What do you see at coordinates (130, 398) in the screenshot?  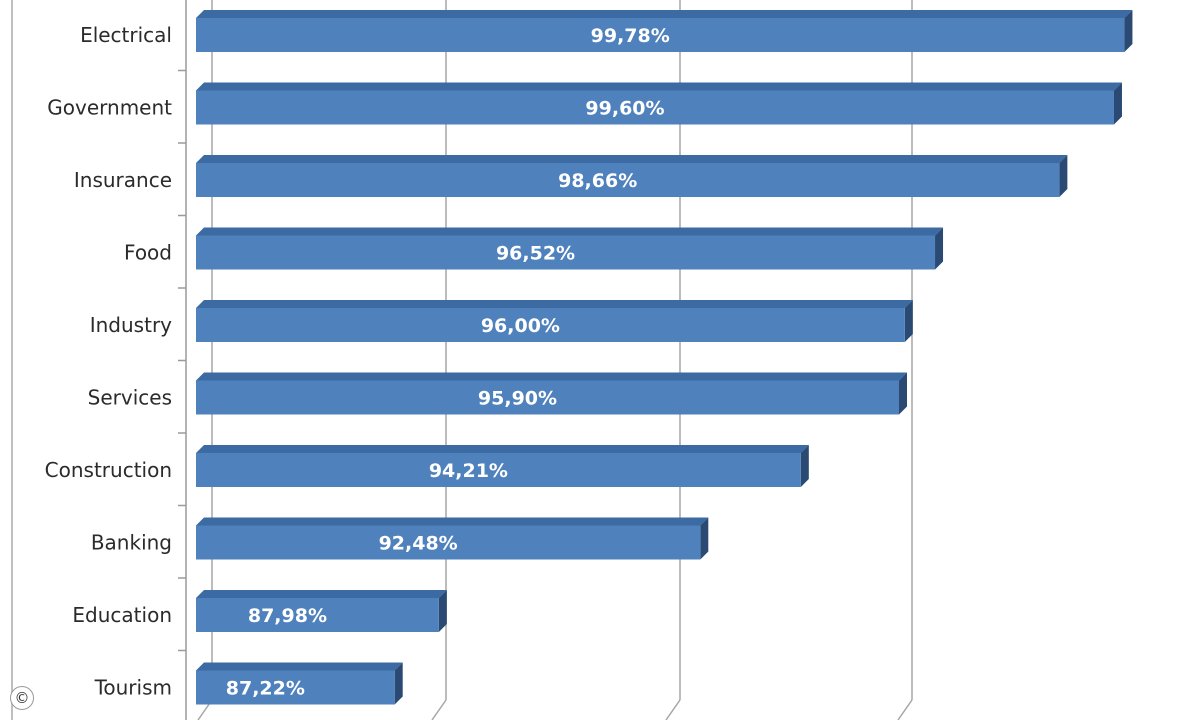 I see `category-label: Services` at bounding box center [130, 398].